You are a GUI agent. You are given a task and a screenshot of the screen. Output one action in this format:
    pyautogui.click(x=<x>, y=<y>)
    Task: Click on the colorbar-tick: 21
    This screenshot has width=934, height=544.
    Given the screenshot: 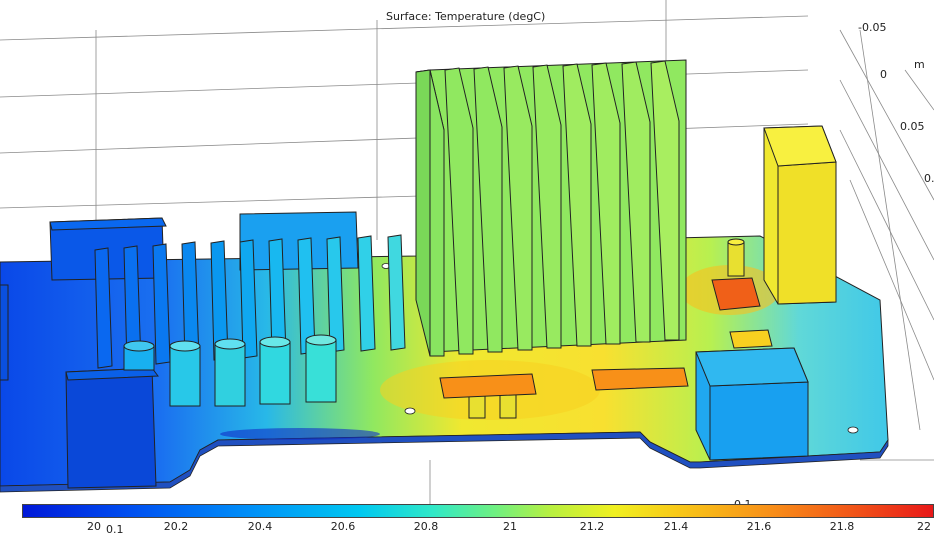 What is the action you would take?
    pyautogui.click(x=510, y=526)
    